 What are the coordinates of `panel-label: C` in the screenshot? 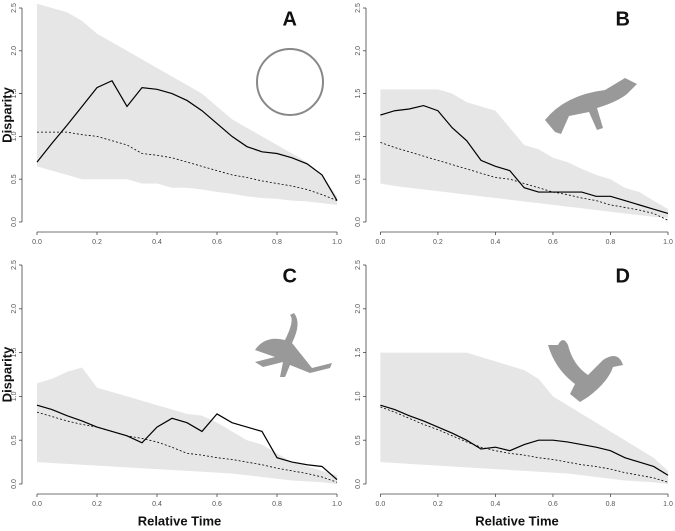 It's located at (290, 276).